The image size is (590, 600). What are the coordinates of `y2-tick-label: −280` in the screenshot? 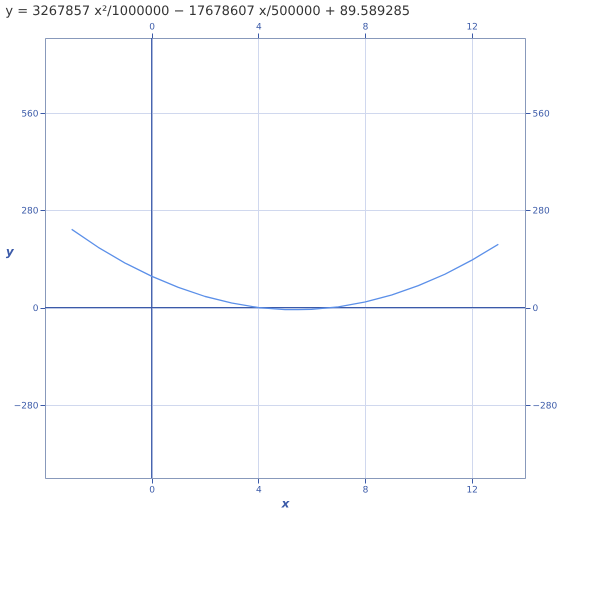 It's located at (545, 406).